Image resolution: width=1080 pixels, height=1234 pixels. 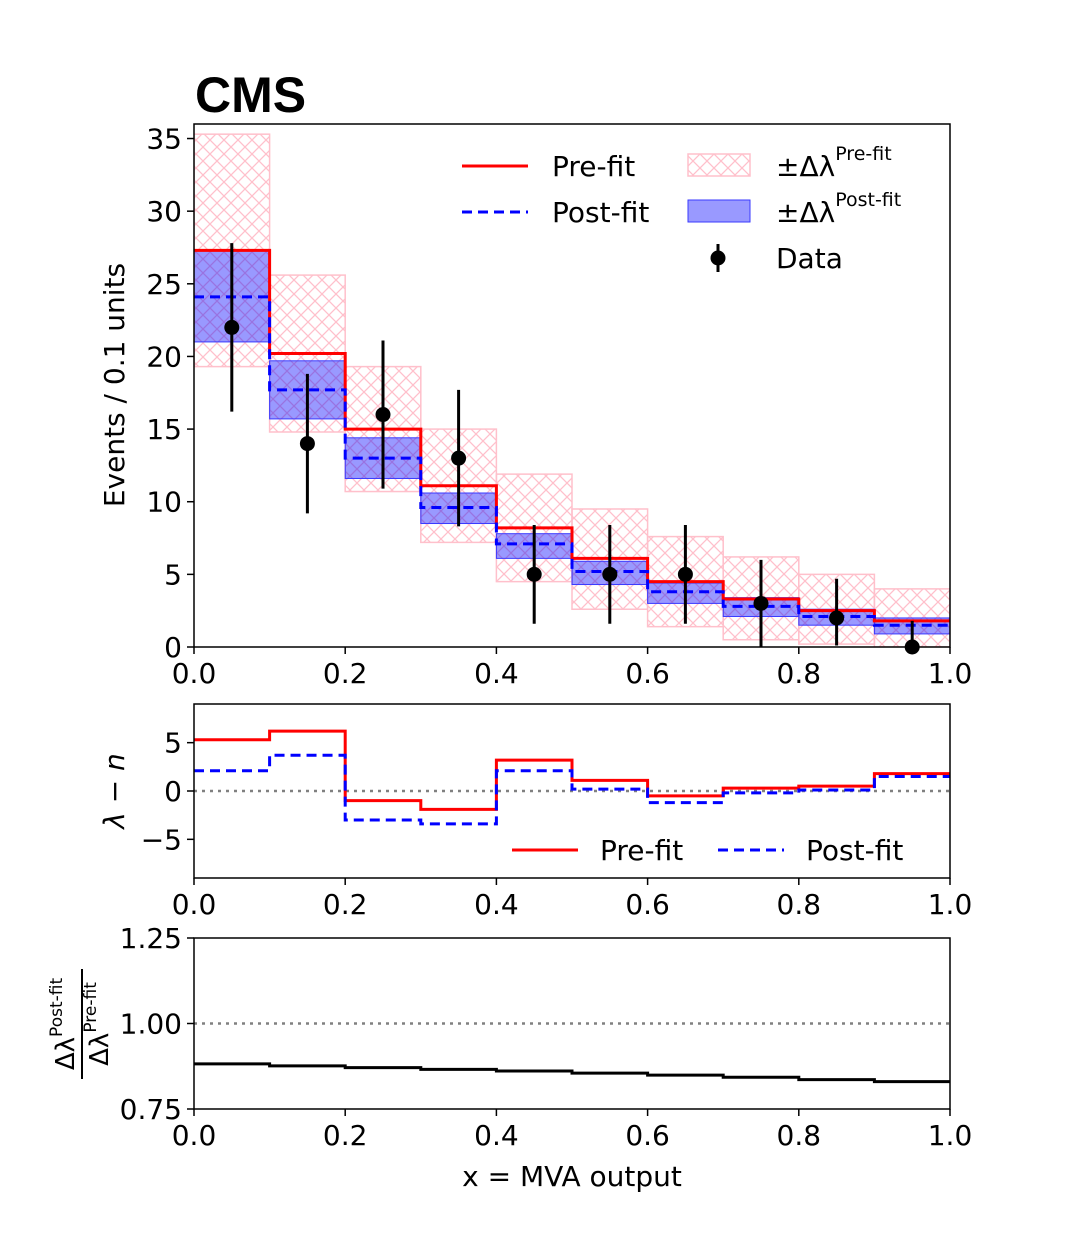 What do you see at coordinates (572, 789) in the screenshot?
I see `residual-postfit-line` at bounding box center [572, 789].